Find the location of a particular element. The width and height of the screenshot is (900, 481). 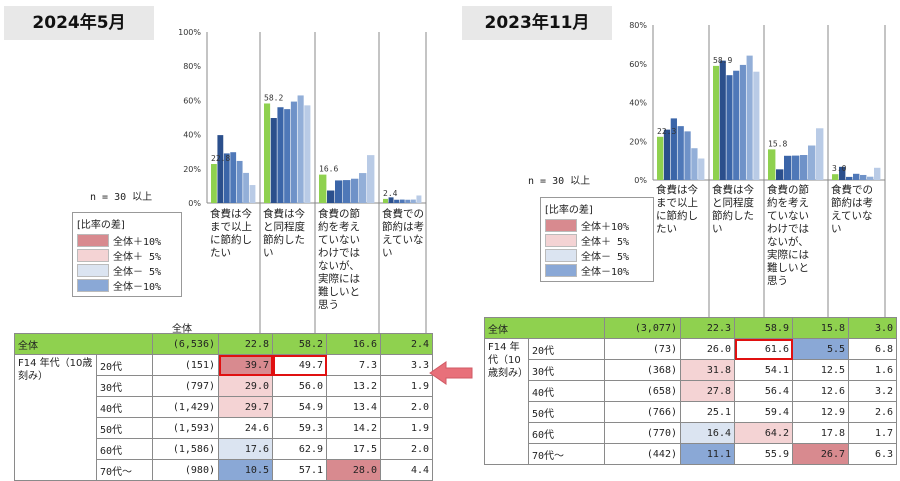

data-label: 22.3 is located at coordinates (666, 131).